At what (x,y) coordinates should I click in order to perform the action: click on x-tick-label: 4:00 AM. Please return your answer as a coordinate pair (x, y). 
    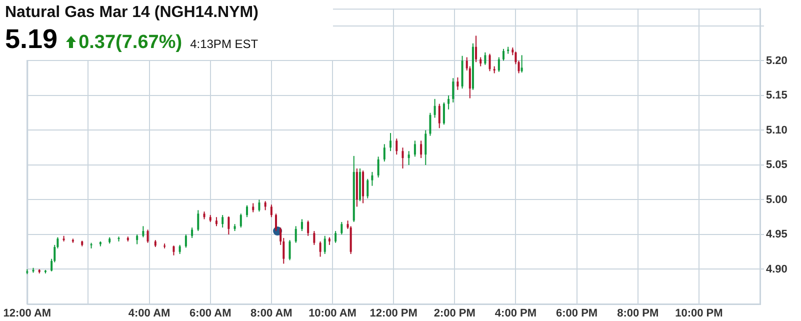
    Looking at the image, I should click on (149, 314).